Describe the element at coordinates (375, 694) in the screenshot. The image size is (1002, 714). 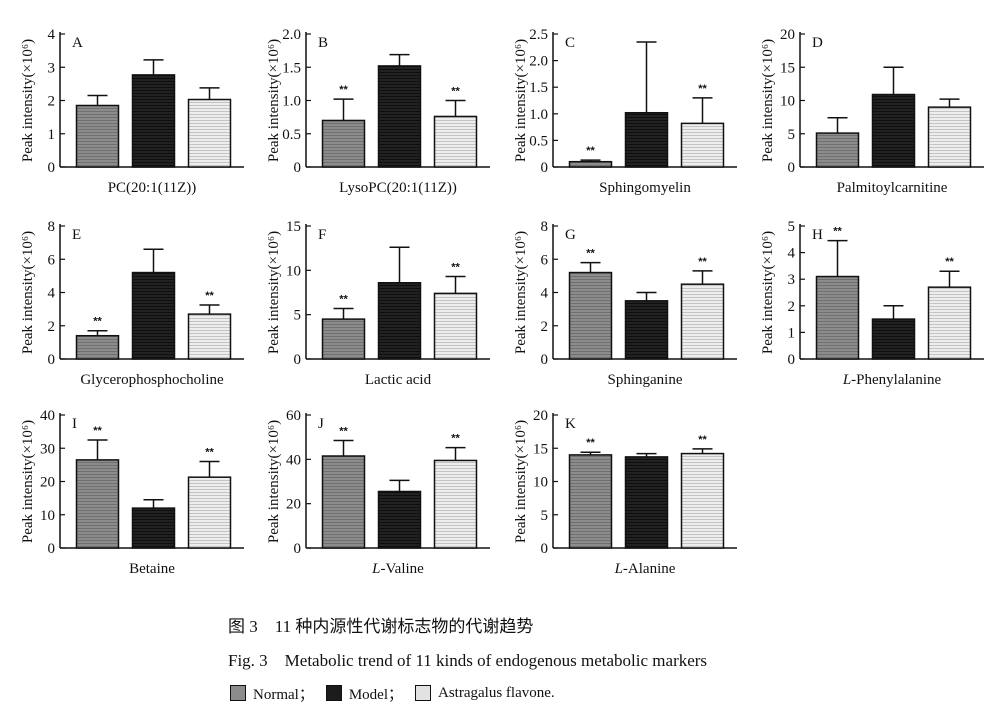
I see `legend-label-model: Model；` at that location.